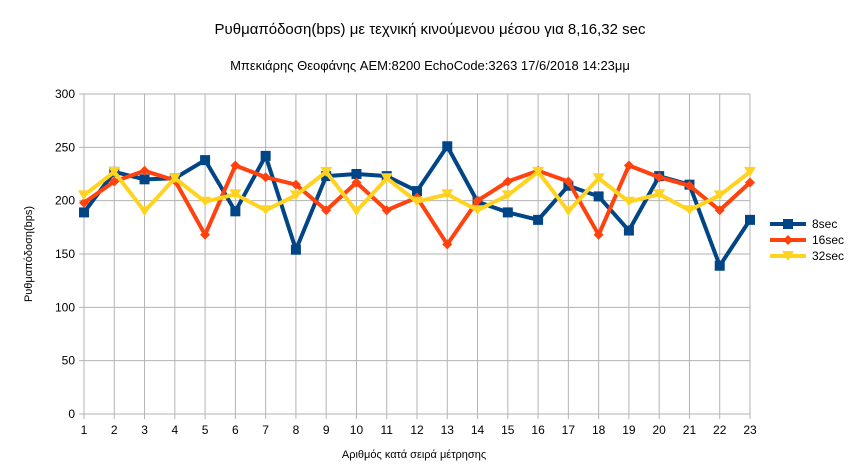 The height and width of the screenshot is (469, 859). What do you see at coordinates (69, 361) in the screenshot?
I see `y-tick-label: 50` at bounding box center [69, 361].